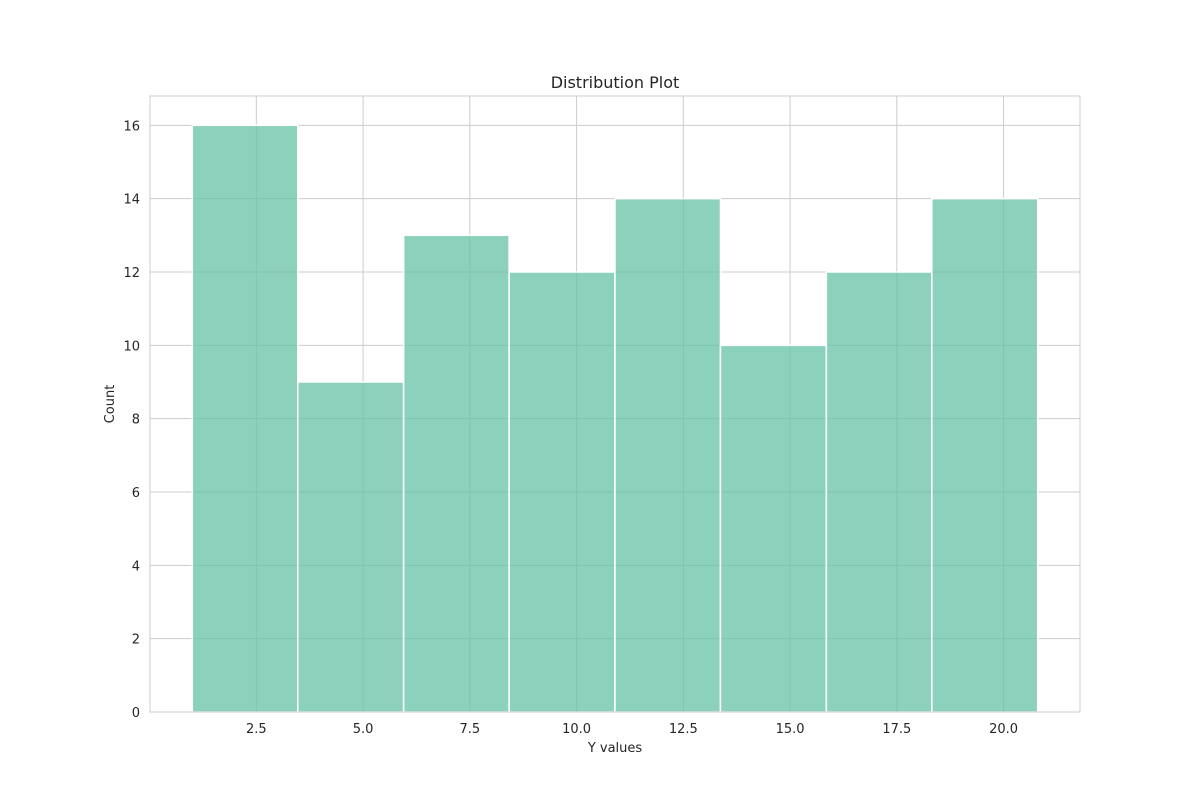 Image resolution: width=1200 pixels, height=800 pixels. What do you see at coordinates (256, 729) in the screenshot?
I see `x-tick-label: 2.5` at bounding box center [256, 729].